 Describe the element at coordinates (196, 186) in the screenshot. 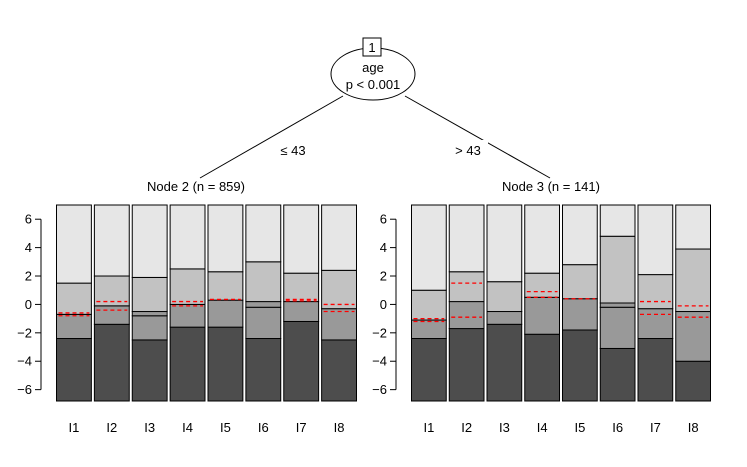

I see `panel-title: Node 2 (n = 859)` at that location.